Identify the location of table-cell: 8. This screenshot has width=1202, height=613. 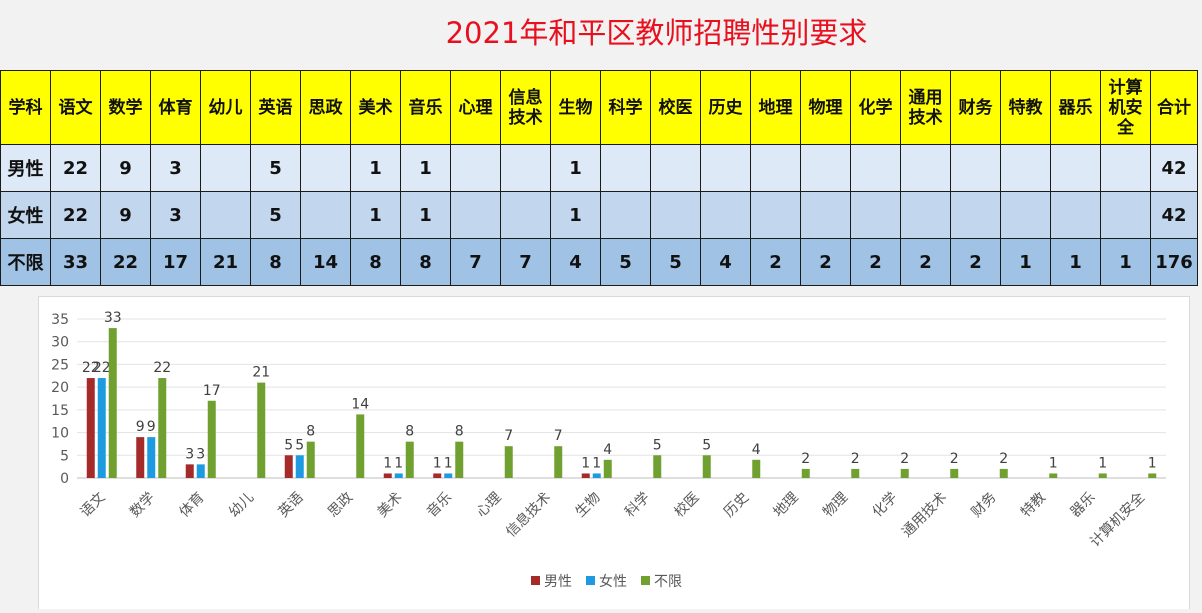
(425, 262).